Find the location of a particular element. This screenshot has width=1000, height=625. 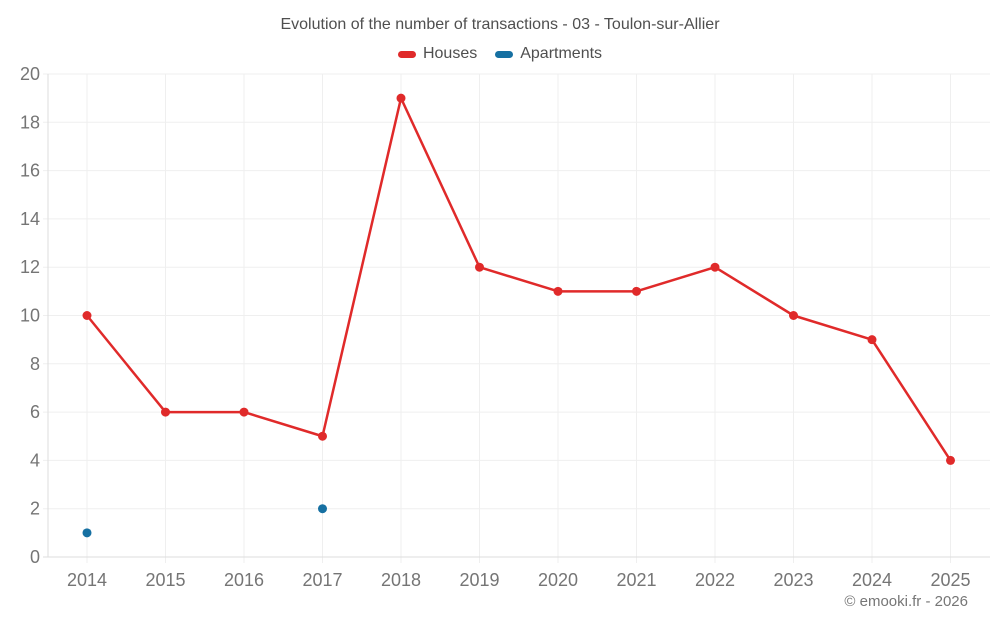

y-tick-label: 10 is located at coordinates (30, 316).